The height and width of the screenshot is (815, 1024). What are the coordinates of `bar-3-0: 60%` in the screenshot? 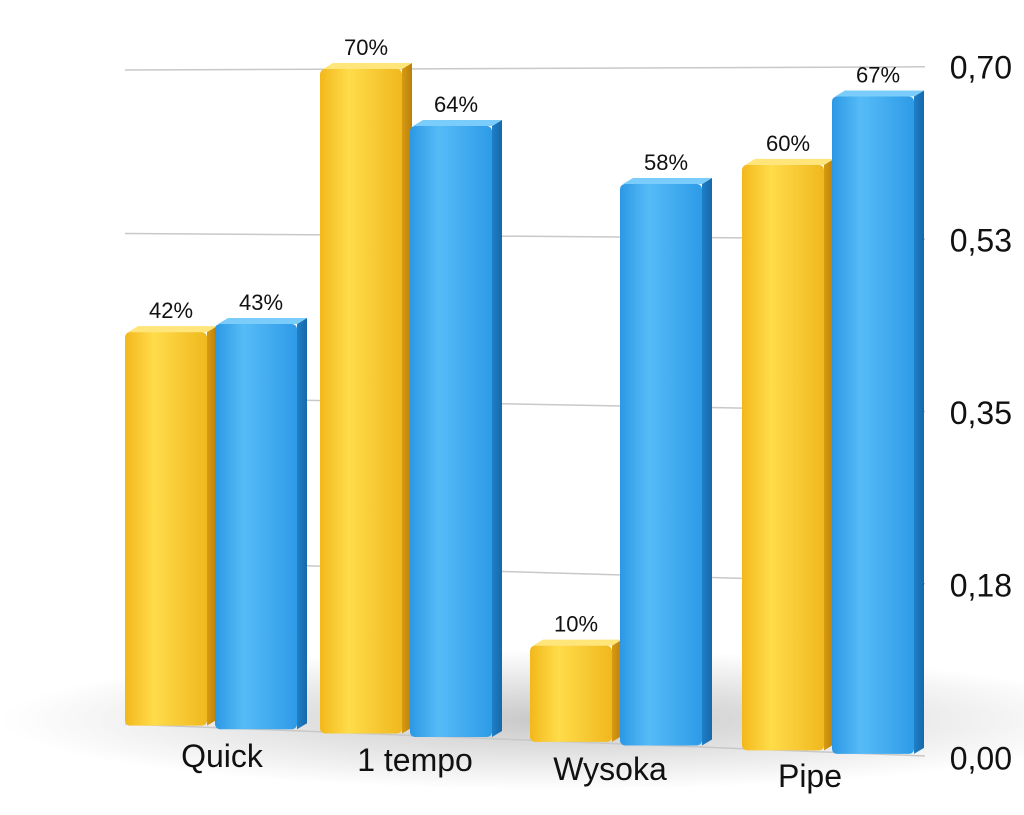 It's located at (788, 441).